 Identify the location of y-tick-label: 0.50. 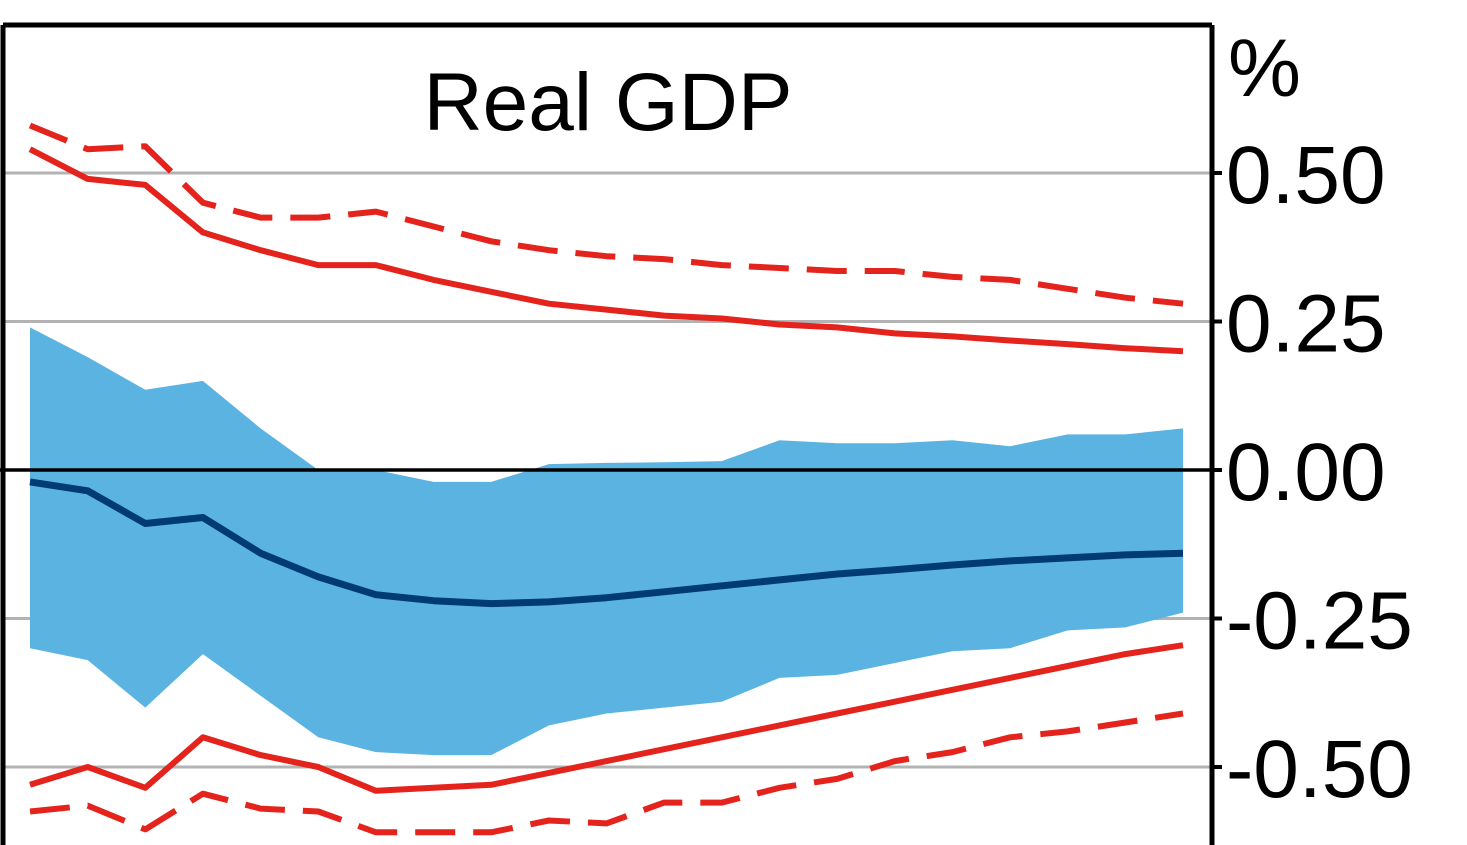
(1306, 175).